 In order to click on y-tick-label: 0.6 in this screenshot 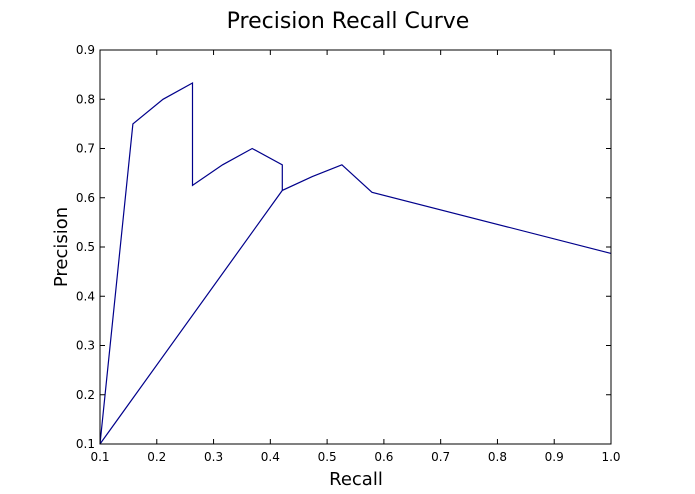, I will do `click(85, 198)`.